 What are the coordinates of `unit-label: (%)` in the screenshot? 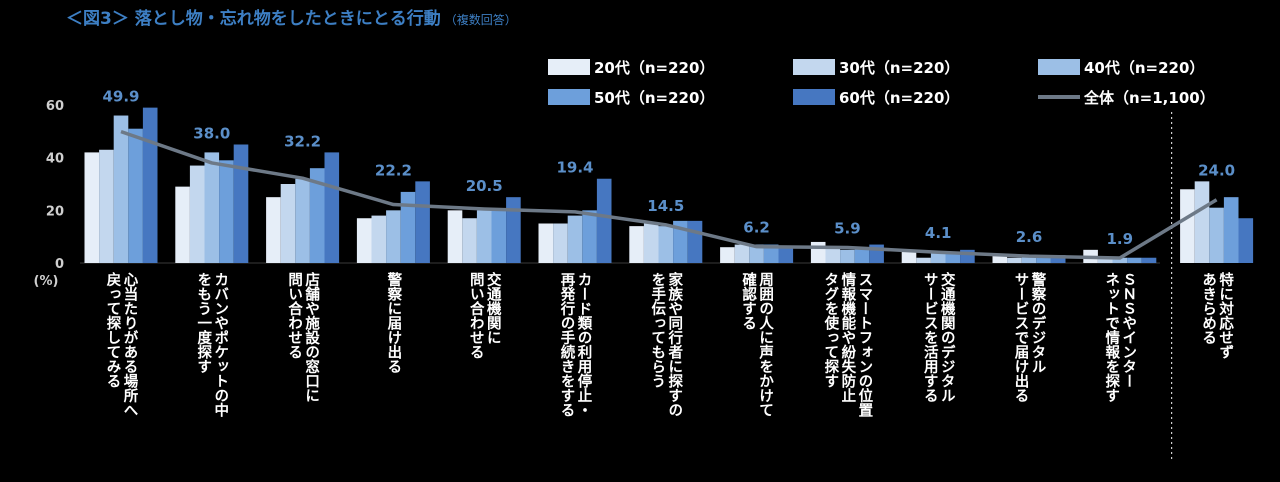 It's located at (46, 281).